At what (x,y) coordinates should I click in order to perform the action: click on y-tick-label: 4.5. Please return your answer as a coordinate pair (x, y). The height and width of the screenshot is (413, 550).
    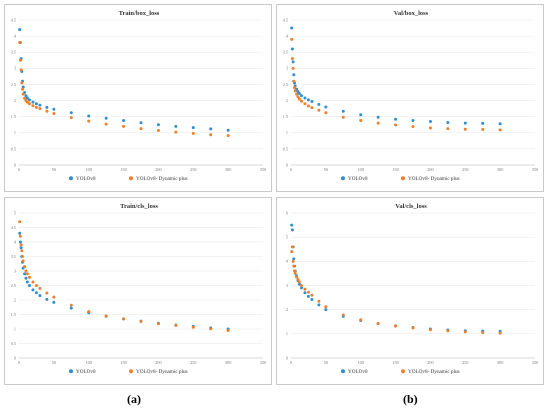
    Looking at the image, I should click on (13, 227).